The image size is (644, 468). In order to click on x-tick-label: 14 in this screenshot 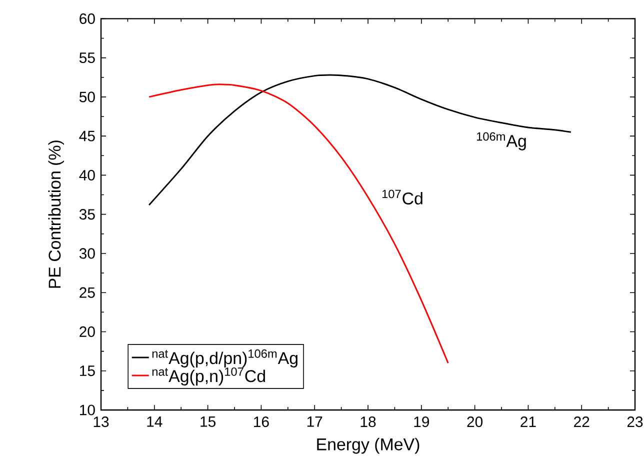, I will do `click(154, 421)`.